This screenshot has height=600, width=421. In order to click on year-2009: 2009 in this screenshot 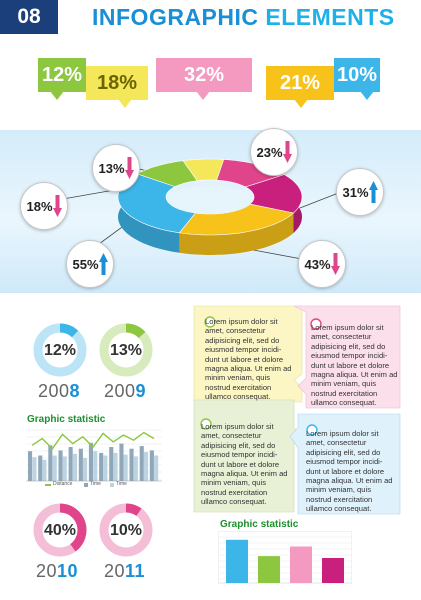, I will do `click(125, 391)`.